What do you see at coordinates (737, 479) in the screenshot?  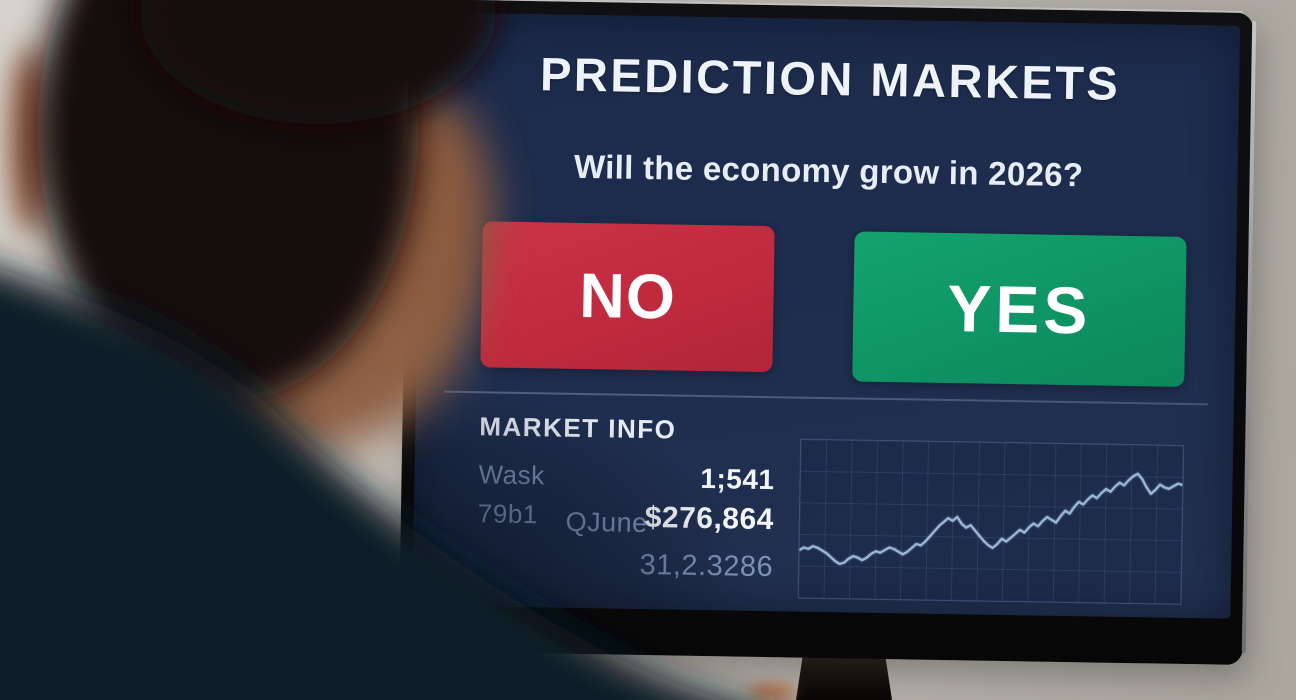 I see `row-value: 1;541` at bounding box center [737, 479].